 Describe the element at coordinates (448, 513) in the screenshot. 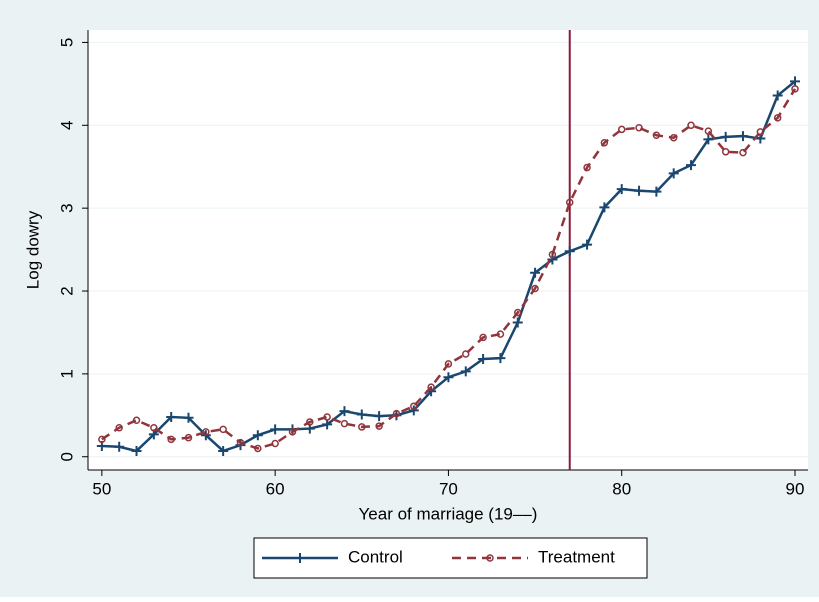

I see `x-axis-label: Year of marriage (19––)` at that location.